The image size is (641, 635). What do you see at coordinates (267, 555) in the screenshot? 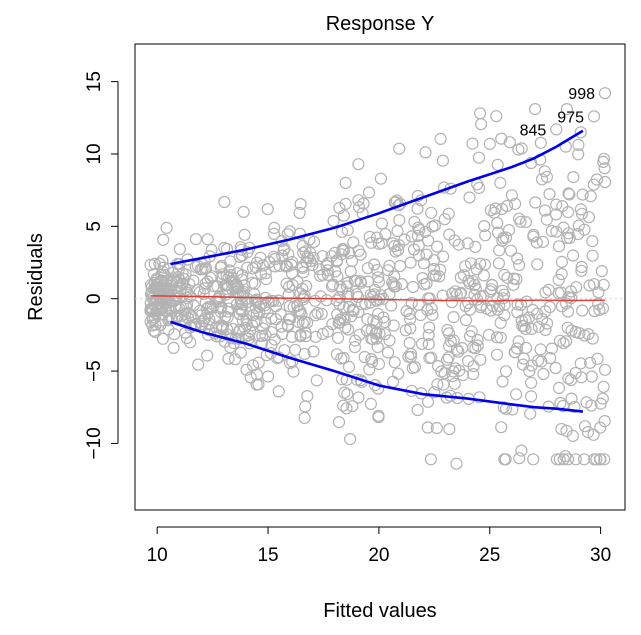
I see `x-tick-label: 15` at bounding box center [267, 555].